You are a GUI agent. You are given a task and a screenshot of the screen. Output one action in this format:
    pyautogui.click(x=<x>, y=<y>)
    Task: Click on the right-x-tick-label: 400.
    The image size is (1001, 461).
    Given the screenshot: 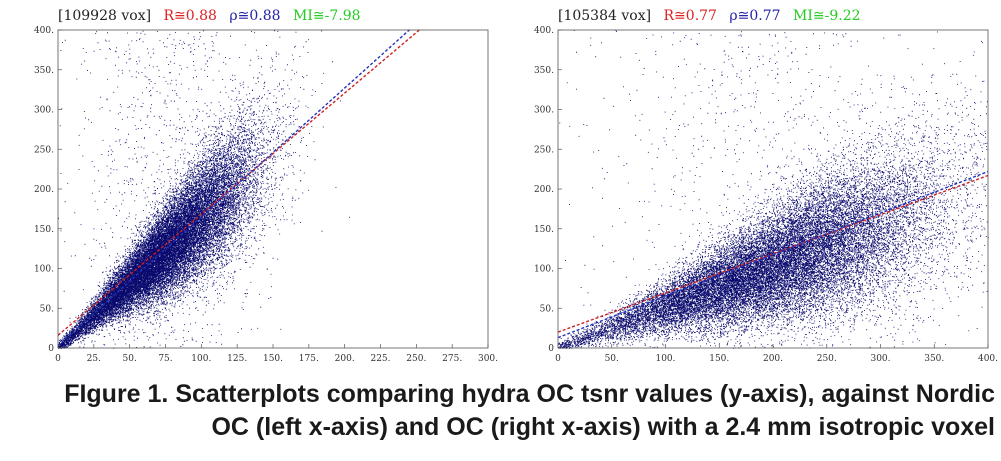 What is the action you would take?
    pyautogui.click(x=988, y=359)
    